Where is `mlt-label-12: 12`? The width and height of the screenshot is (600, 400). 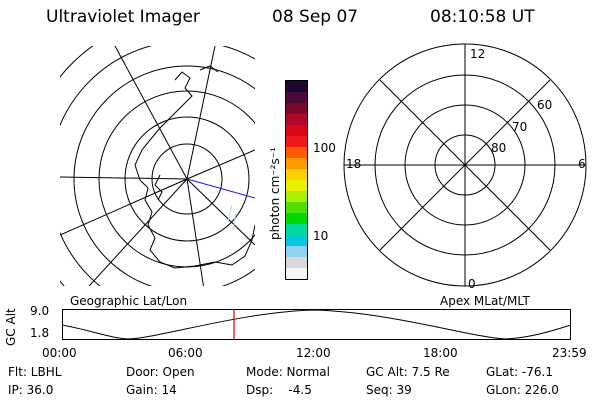 mlt-label-12: 12 is located at coordinates (478, 54).